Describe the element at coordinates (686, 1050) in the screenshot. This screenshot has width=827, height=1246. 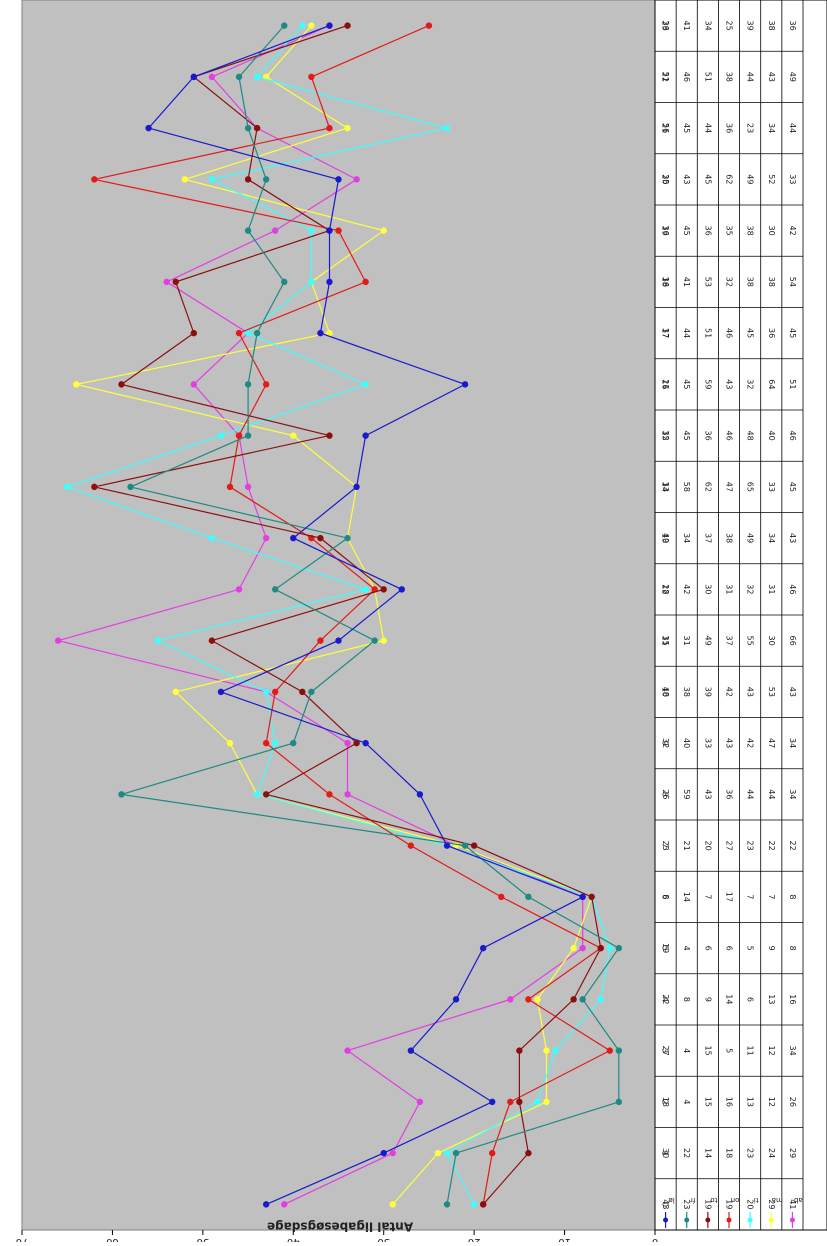
I see `data-table-value: 4` at that location.